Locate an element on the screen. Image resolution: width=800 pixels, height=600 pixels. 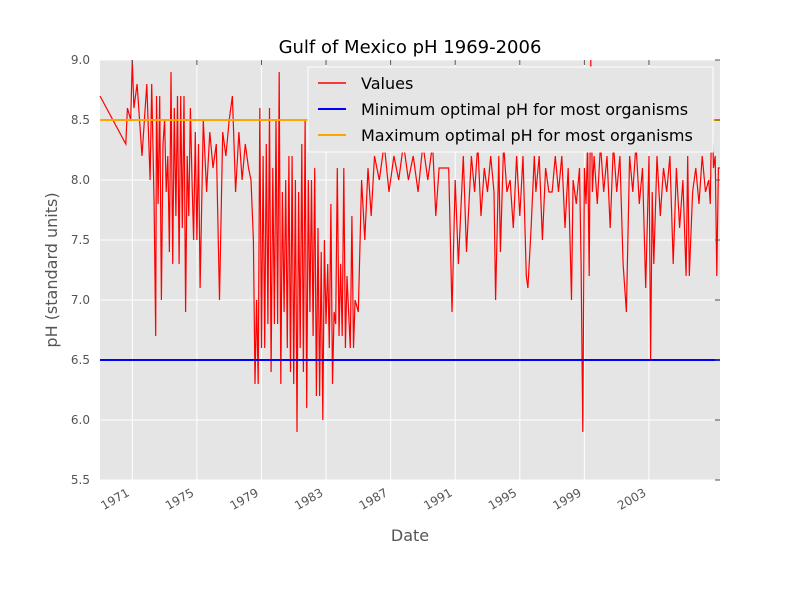
y-axis-title: pH (standard units) is located at coordinates (51, 269).